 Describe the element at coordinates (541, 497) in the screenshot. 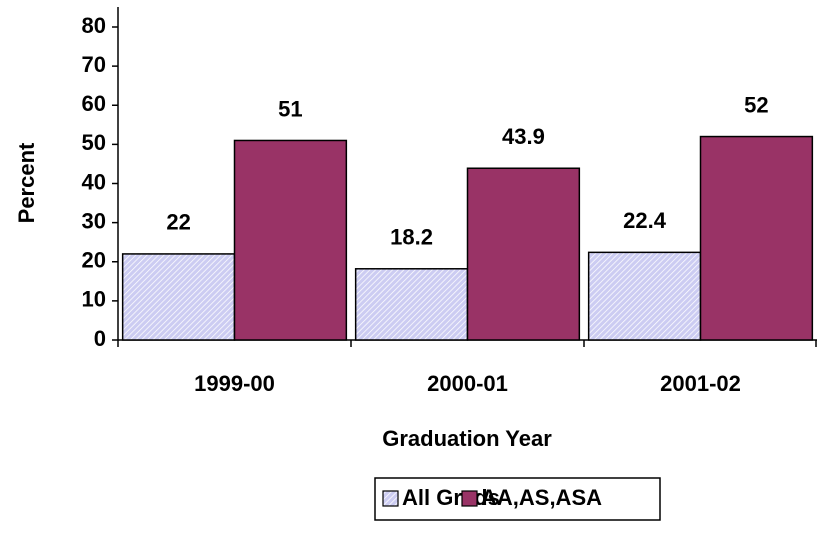

I see `legend-label: AA,AS,ASA` at that location.